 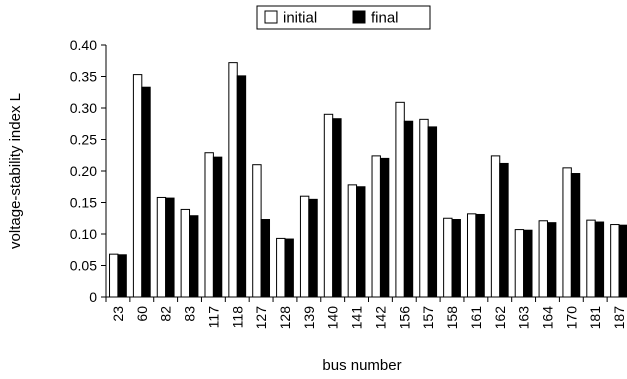 What do you see at coordinates (83, 171) in the screenshot?
I see `y-tick-label: 0.20` at bounding box center [83, 171].